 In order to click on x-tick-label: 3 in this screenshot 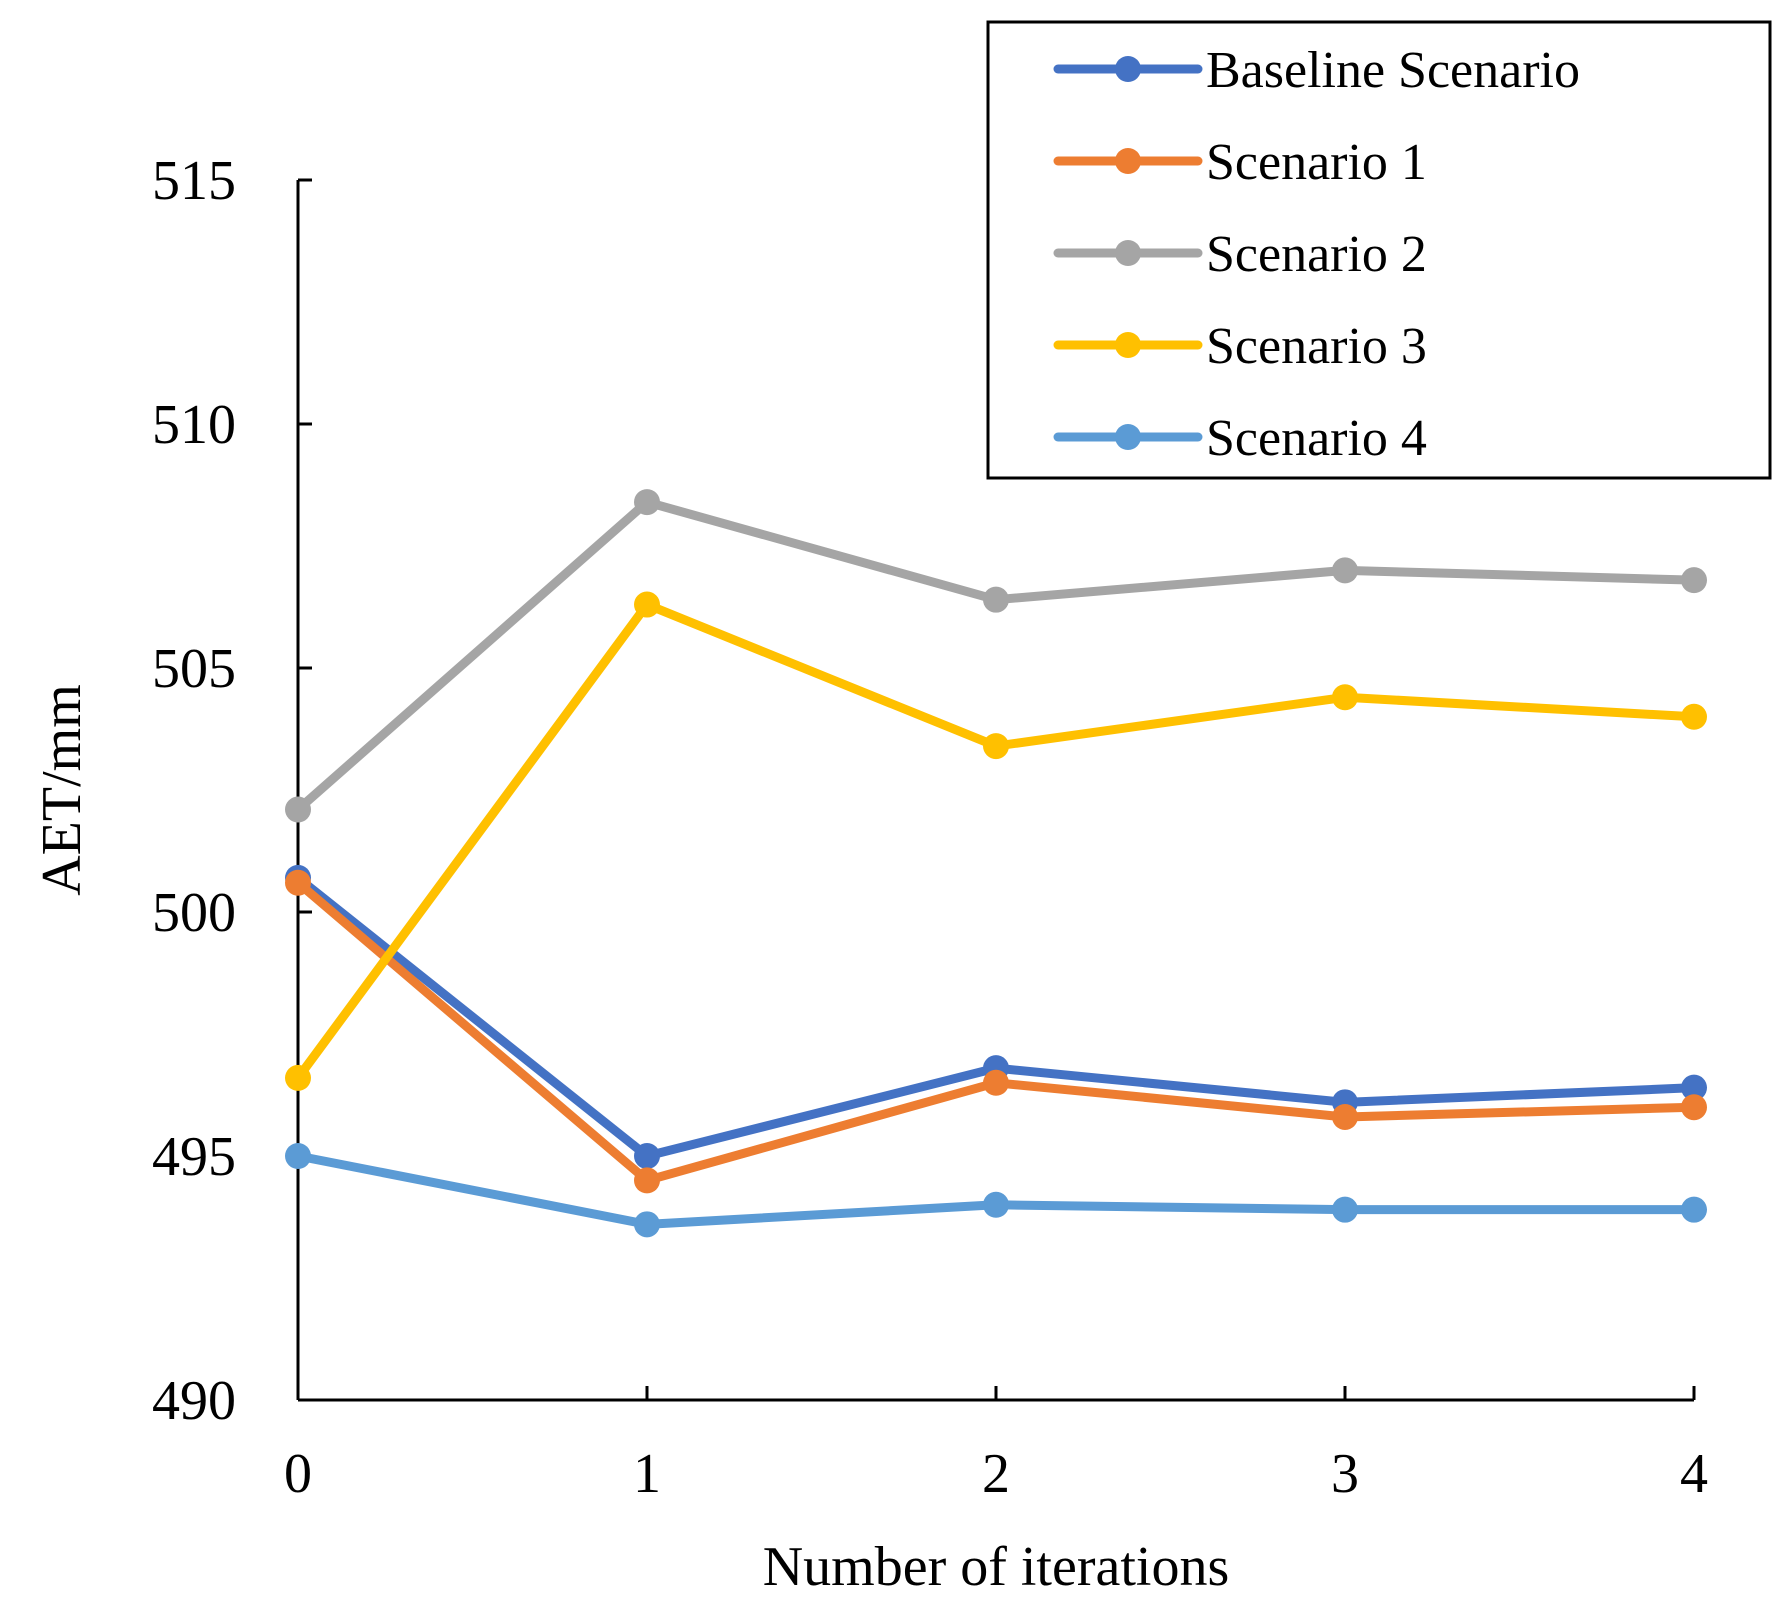, I will do `click(1345, 1474)`.